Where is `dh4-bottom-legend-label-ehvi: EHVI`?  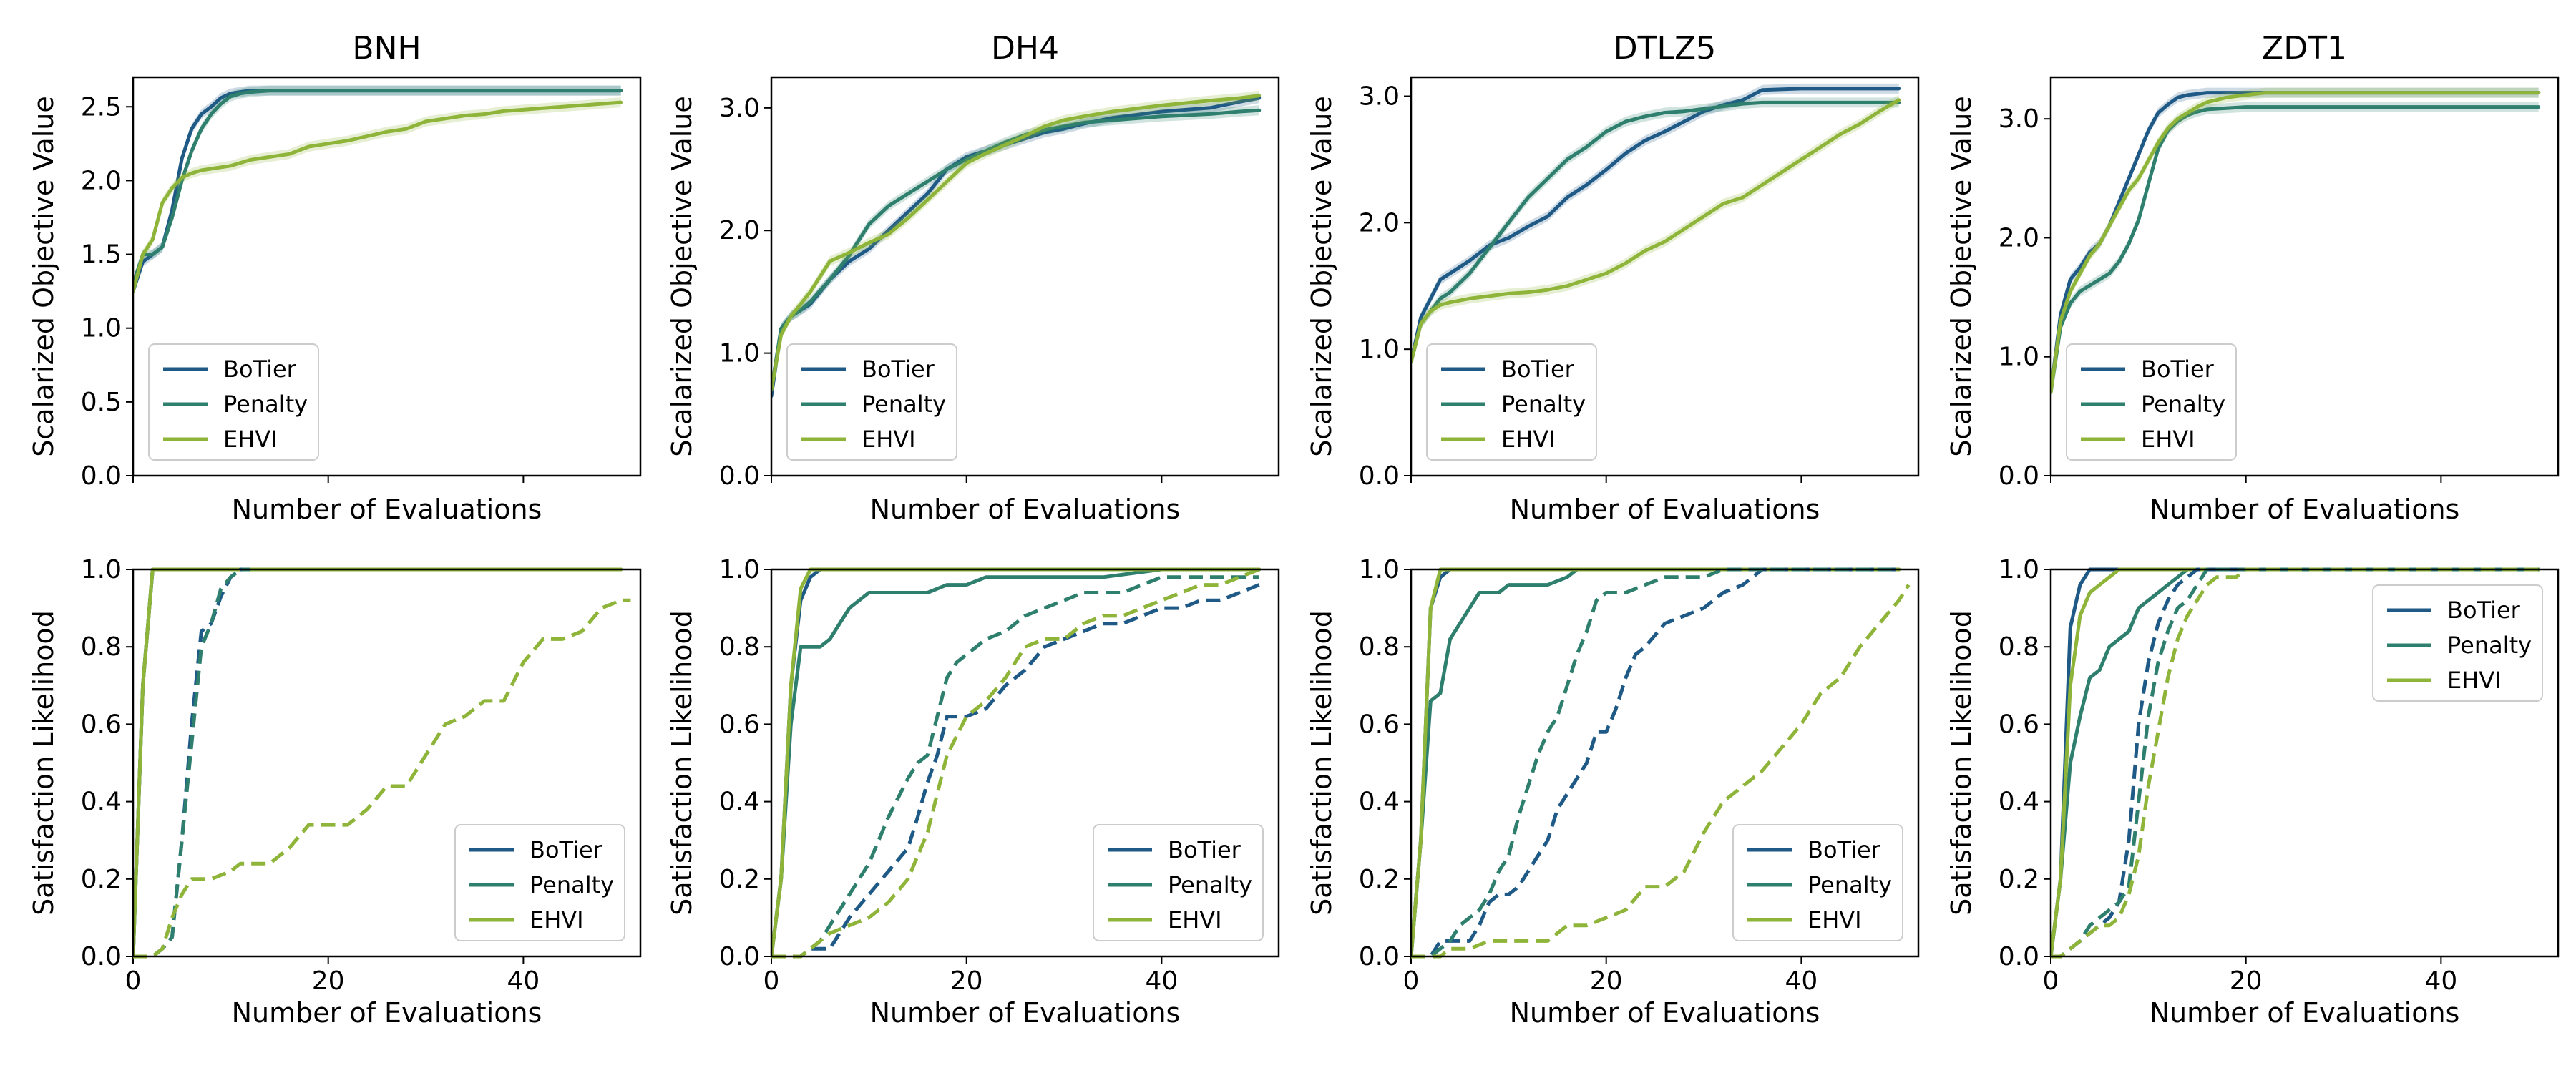
dh4-bottom-legend-label-ehvi: EHVI is located at coordinates (1195, 920).